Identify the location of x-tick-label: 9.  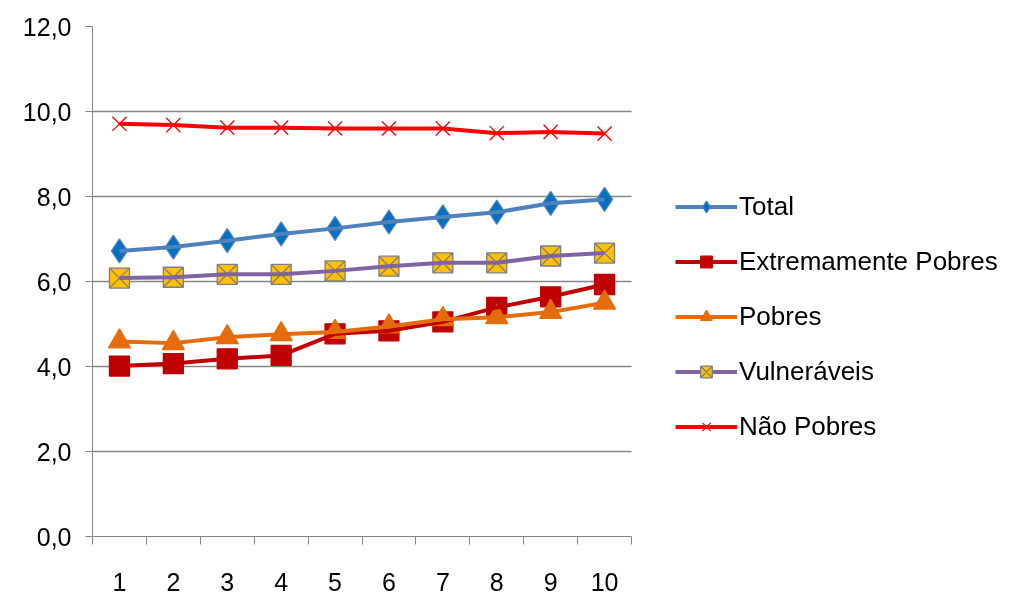
(550, 580).